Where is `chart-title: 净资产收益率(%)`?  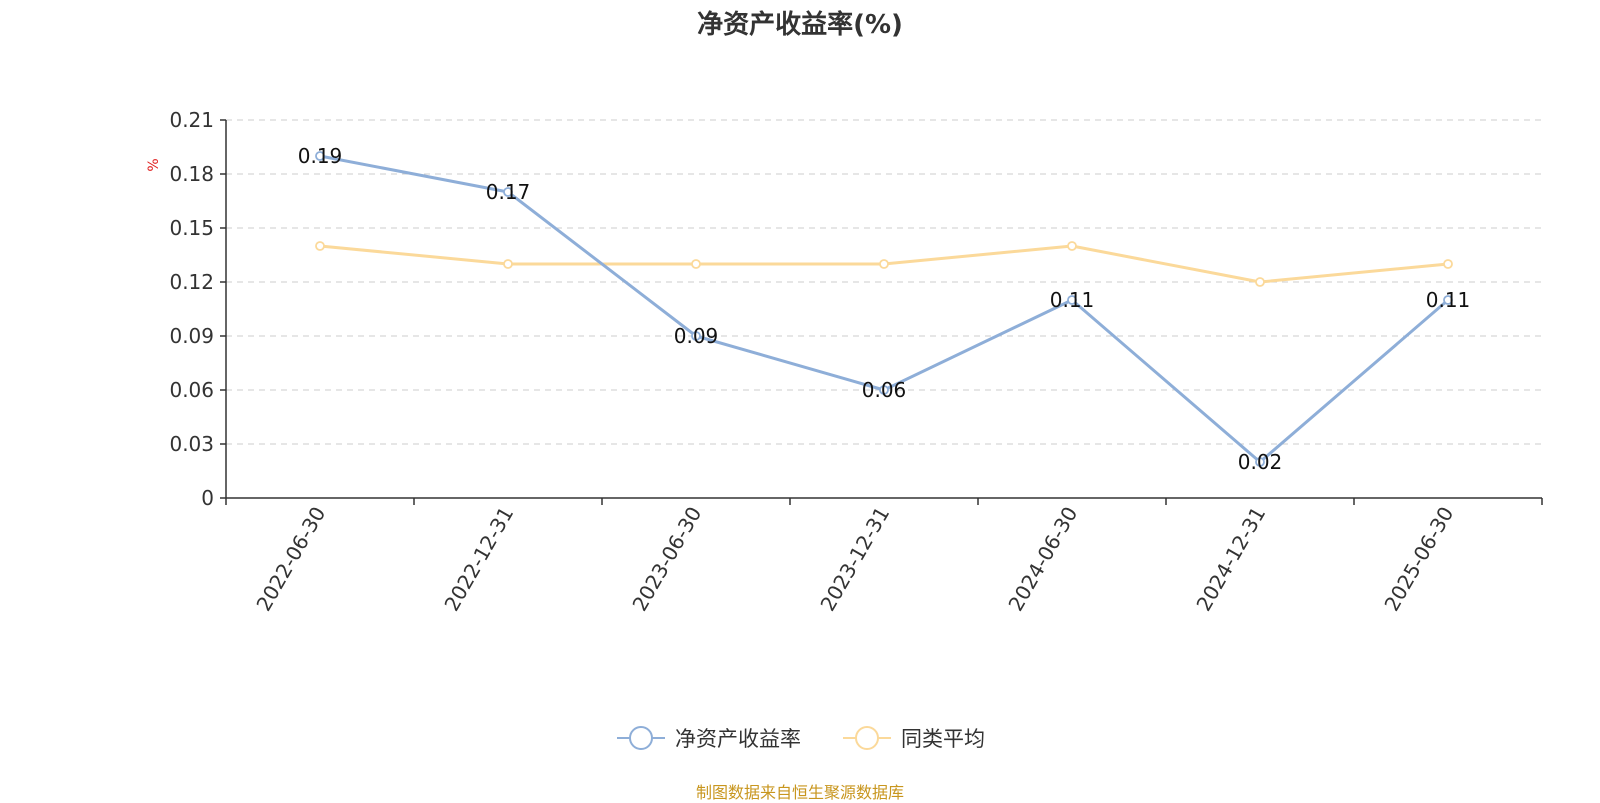
chart-title: 净资产收益率(%) is located at coordinates (800, 25).